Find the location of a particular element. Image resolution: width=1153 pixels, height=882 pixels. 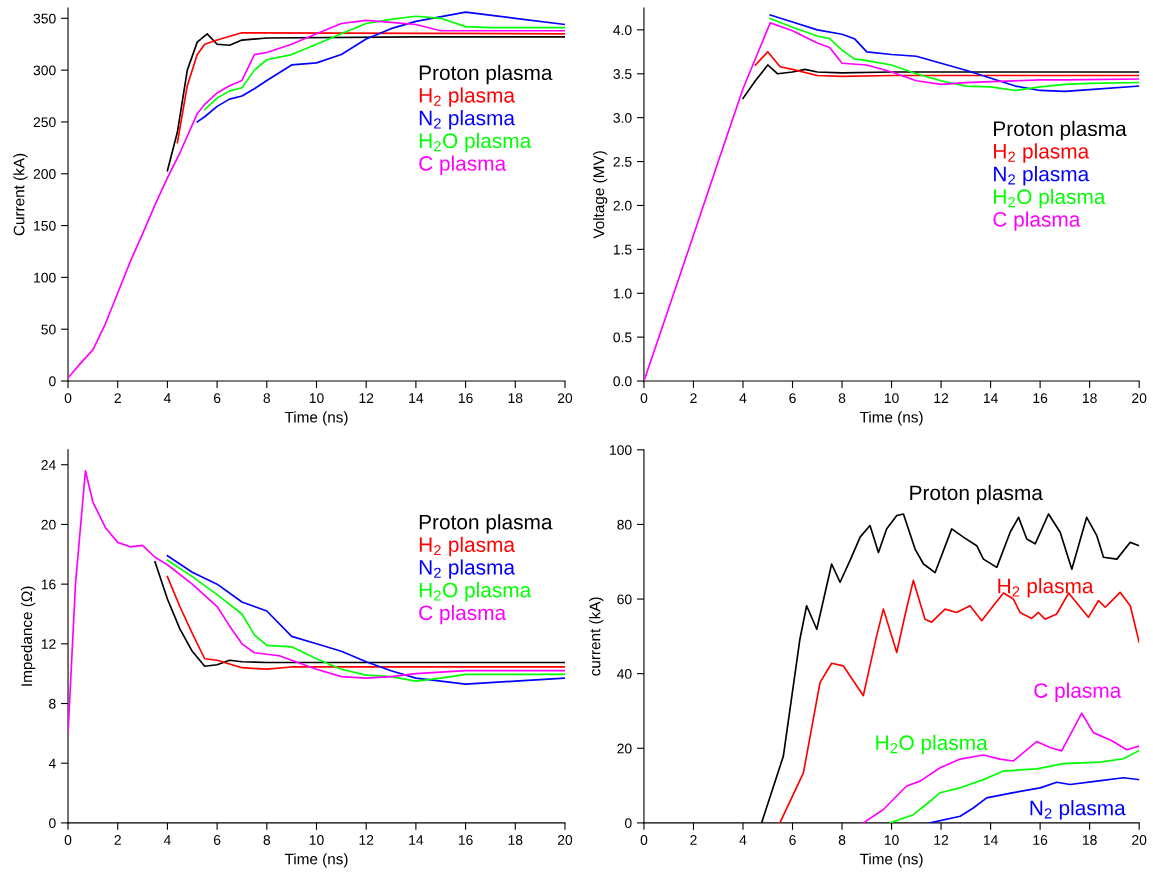

series-label: H$_{2}$ plasma is located at coordinates (1046, 588).